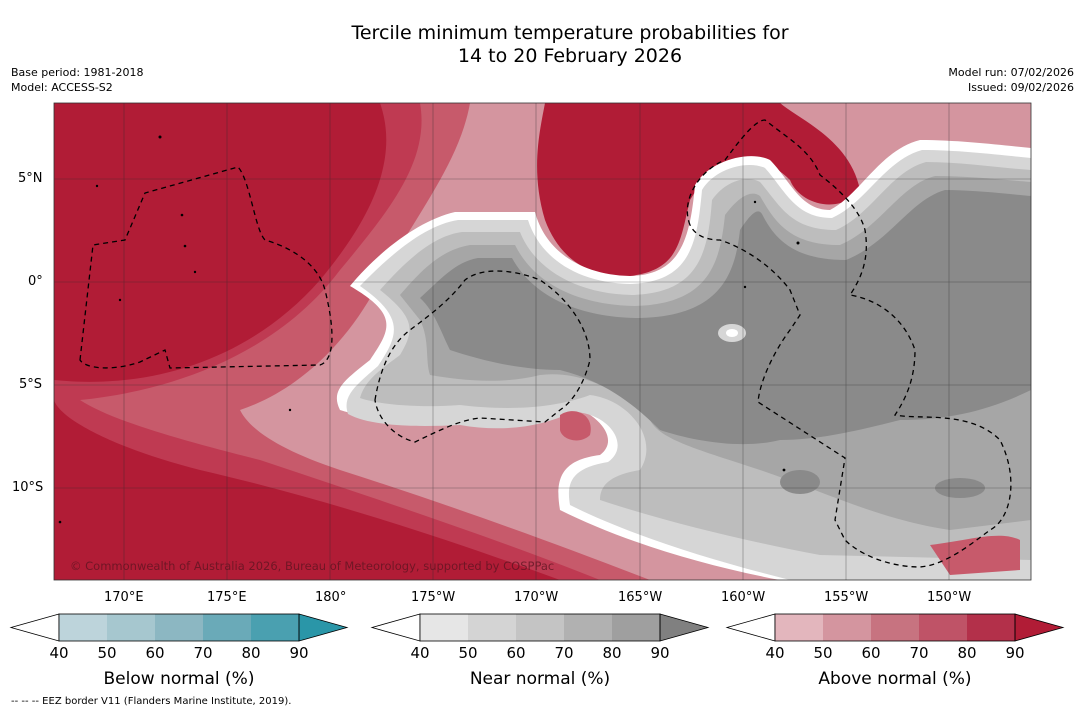 This screenshot has width=1085, height=713. I want to click on meta-left: Base period: 1981-2018 Model: ACCESS-S2, so click(77, 80).